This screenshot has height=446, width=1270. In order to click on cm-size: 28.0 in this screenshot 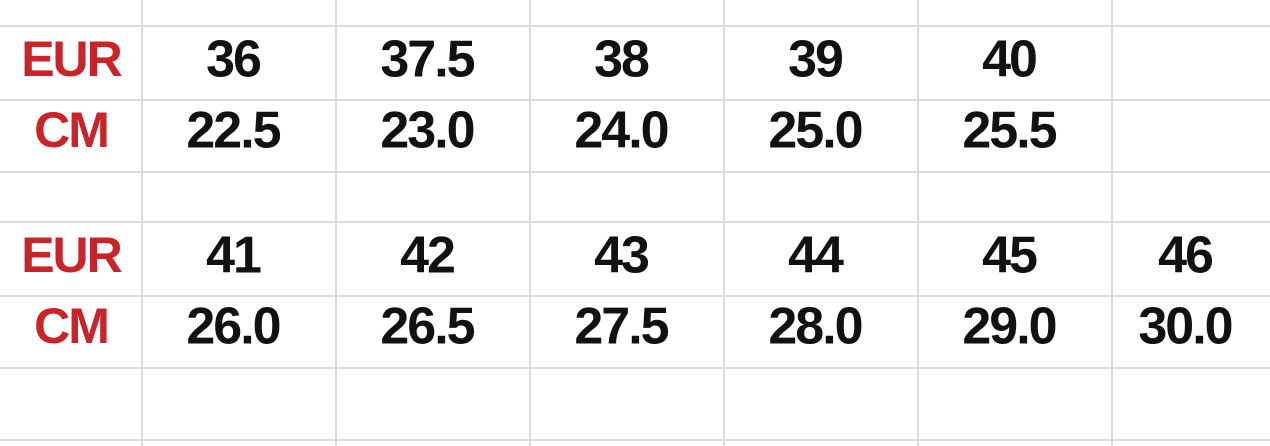, I will do `click(814, 327)`.